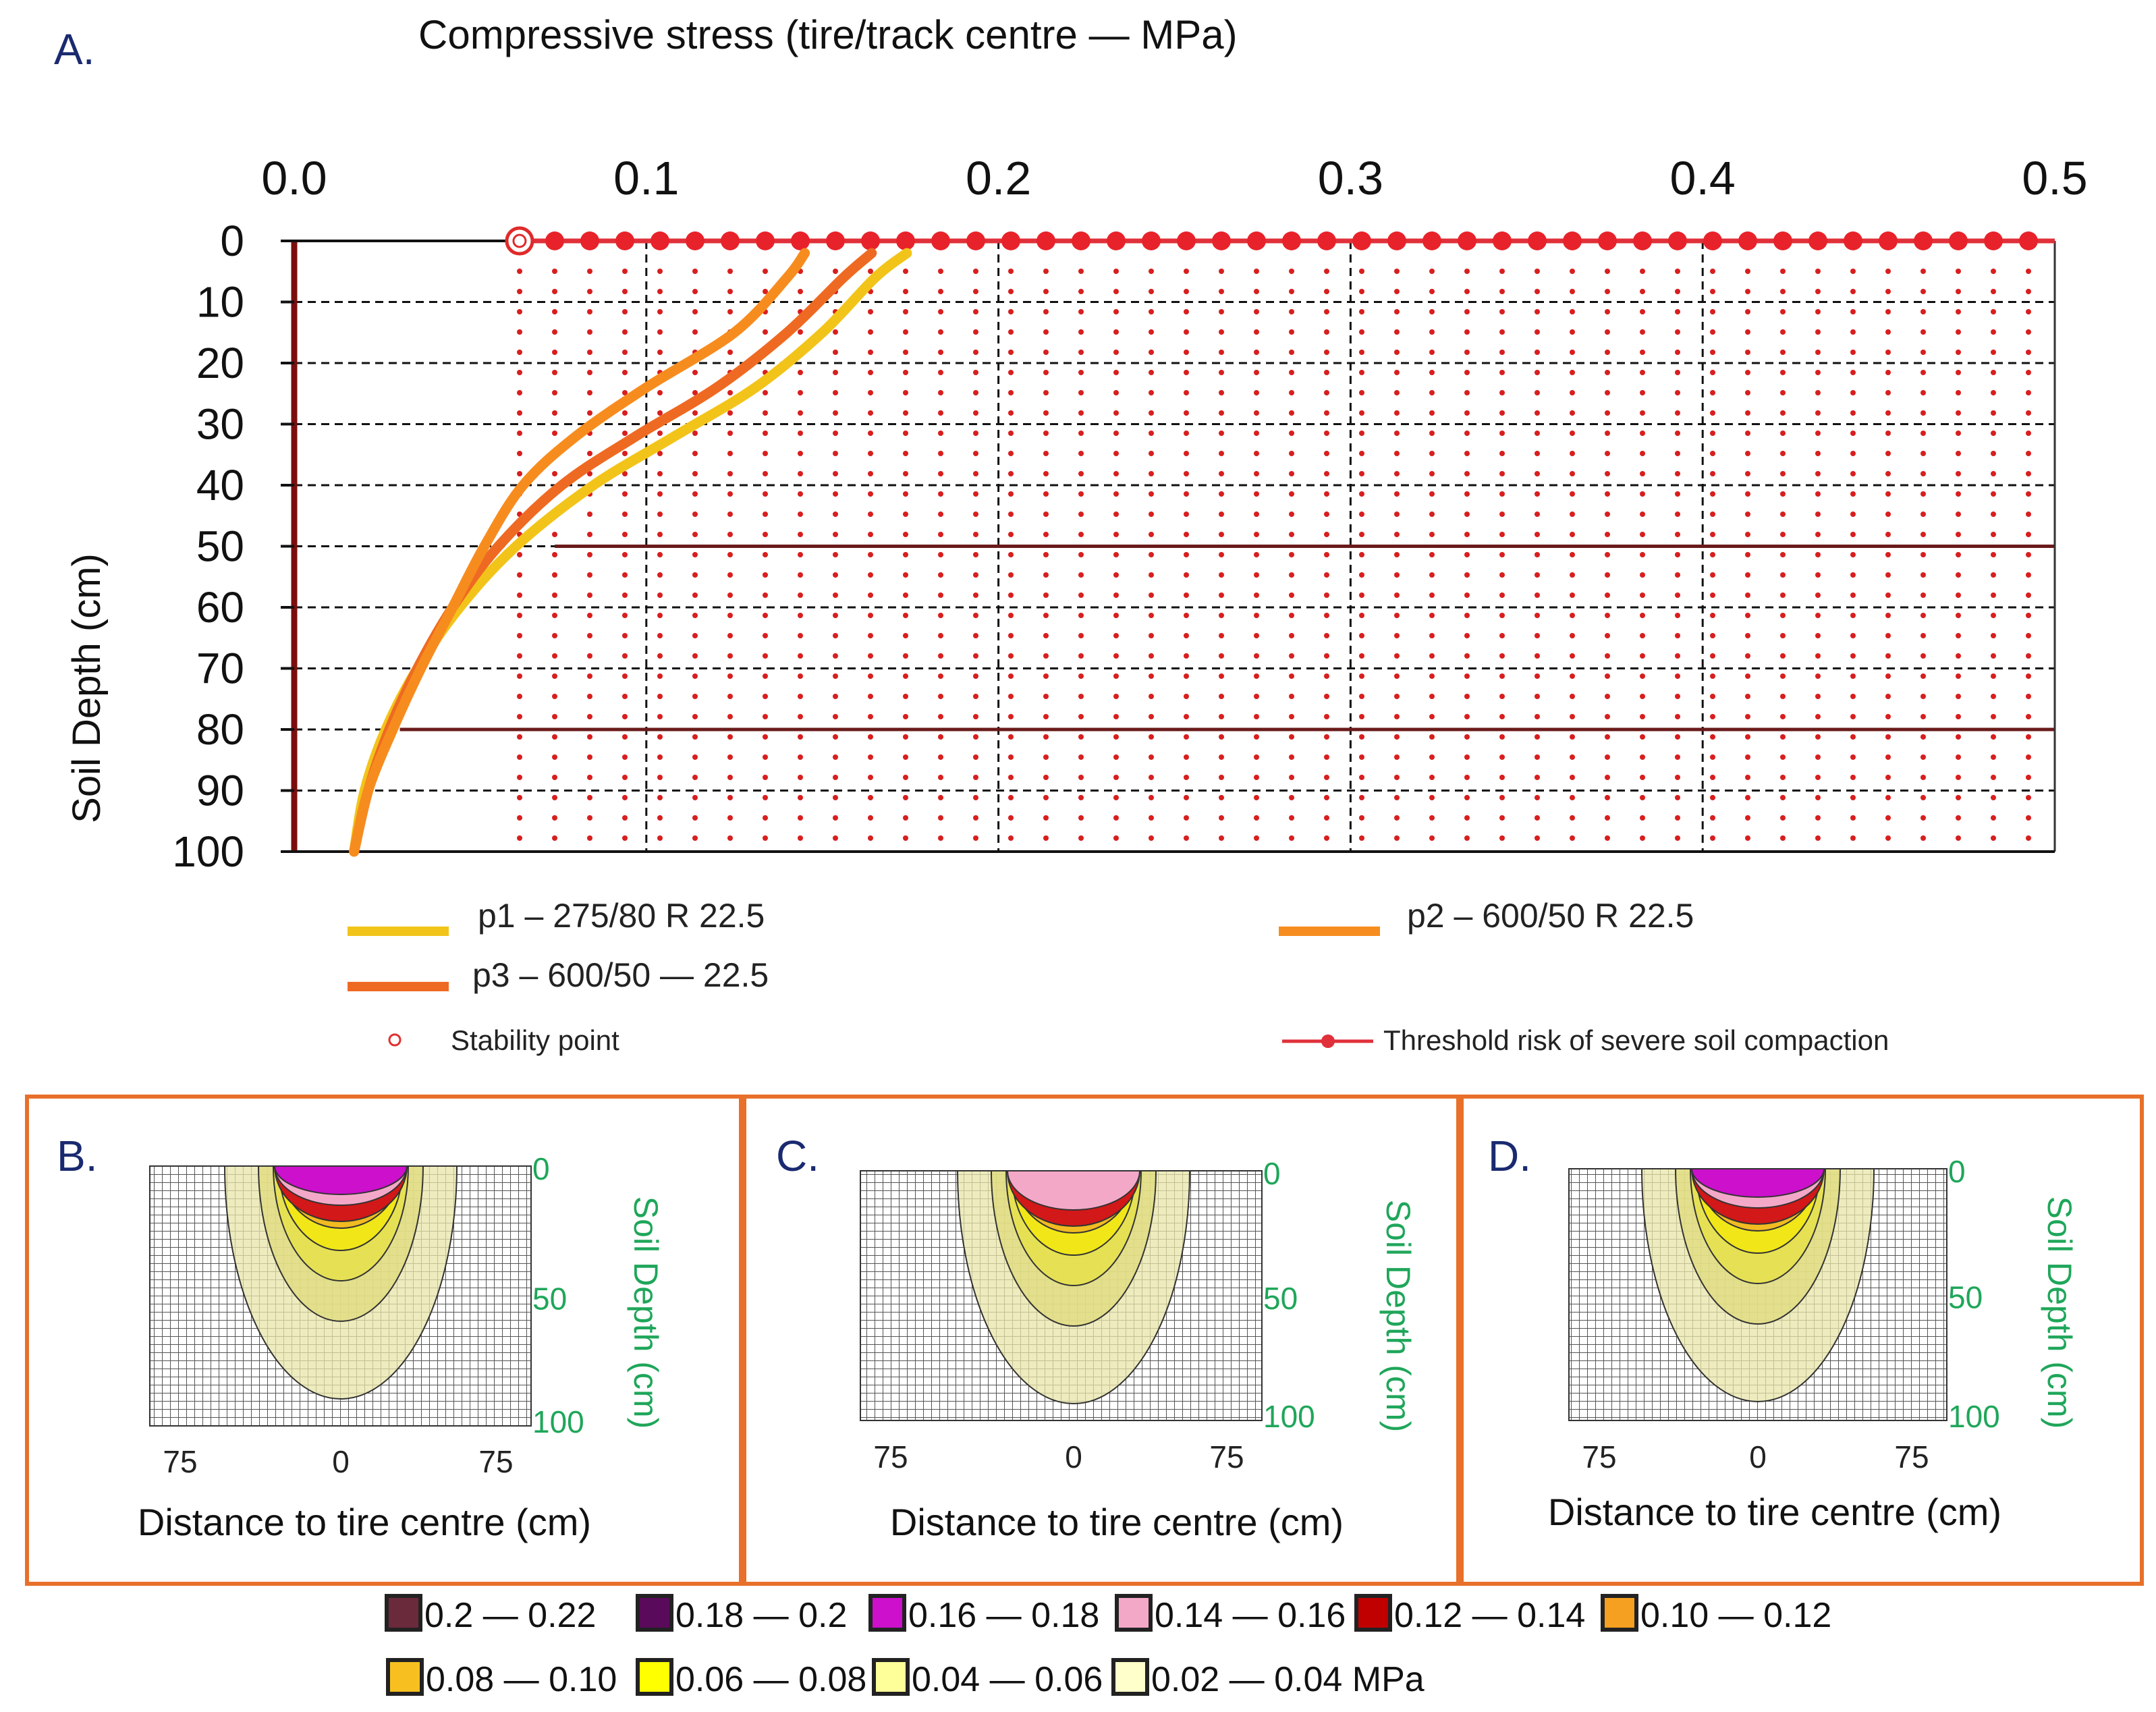 The height and width of the screenshot is (1712, 2156). Describe the element at coordinates (2059, 1312) in the screenshot. I see `heatmap-y-label: Soil Depth (cm)` at that location.